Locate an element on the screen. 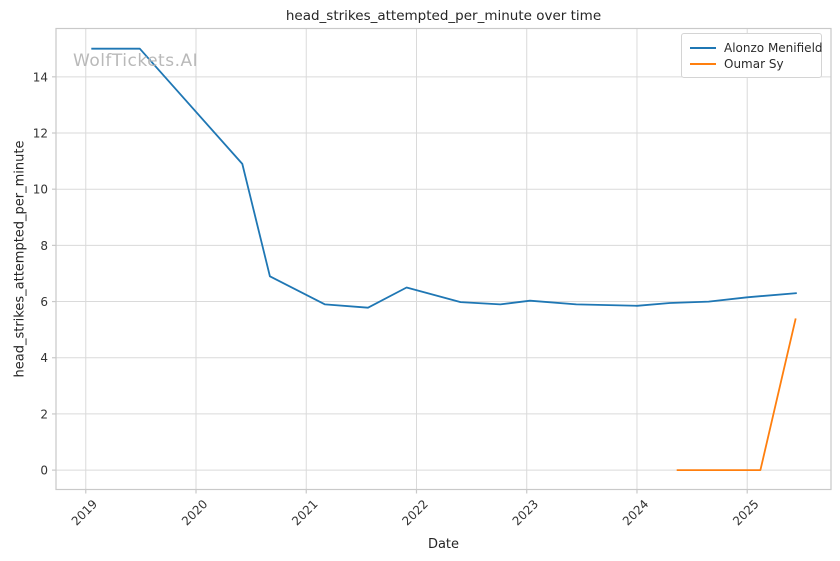 The image size is (840, 561). y-tick-label: 0 is located at coordinates (44, 471).